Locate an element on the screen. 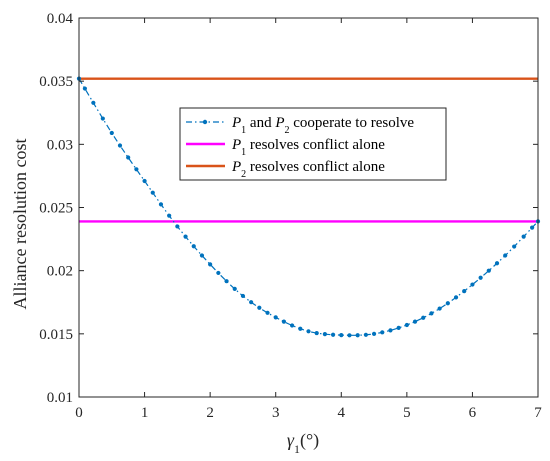 This screenshot has width=550, height=461. y-axis-label: Alliance resolution cost is located at coordinates (20, 224).